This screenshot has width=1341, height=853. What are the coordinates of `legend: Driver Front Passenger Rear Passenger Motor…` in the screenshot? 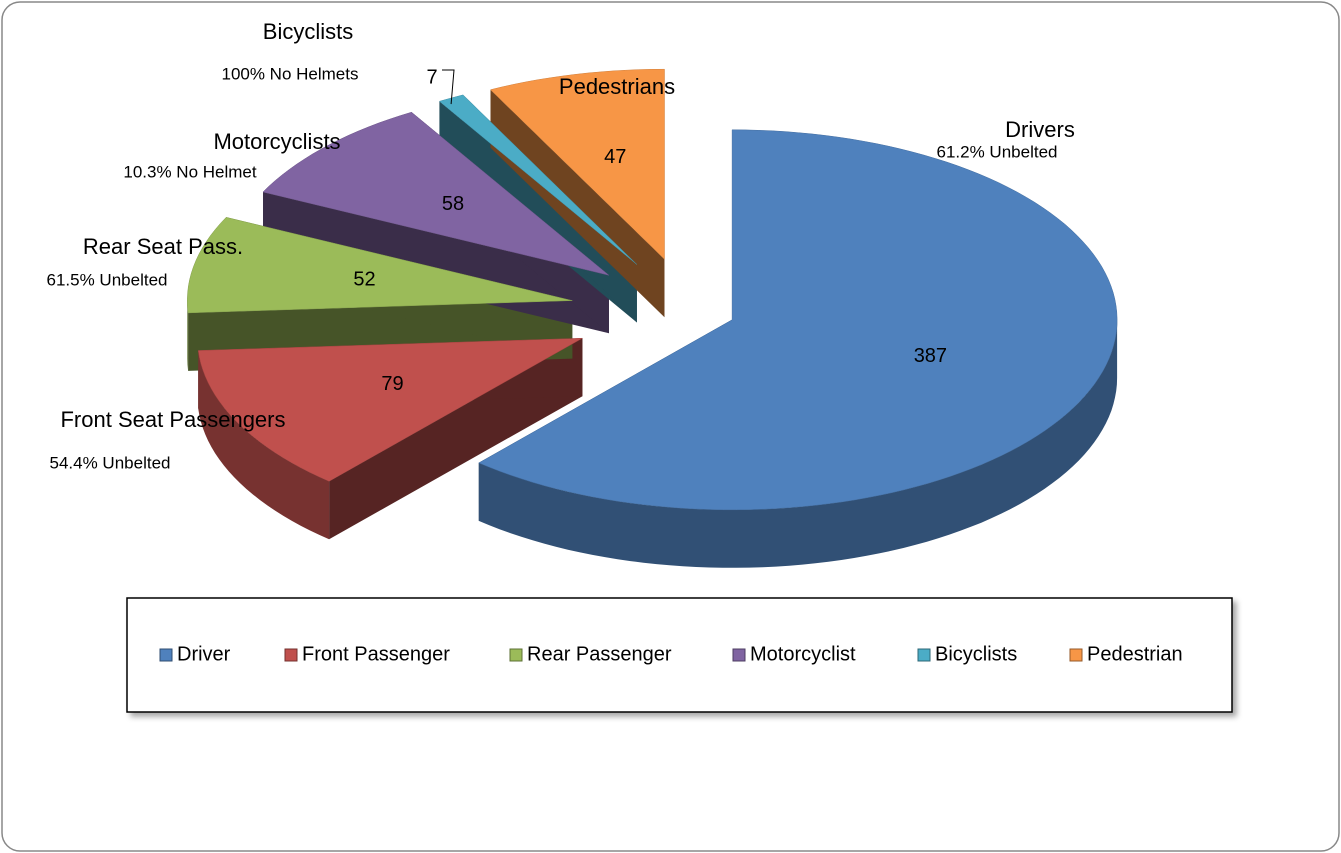 It's located at (671, 654).